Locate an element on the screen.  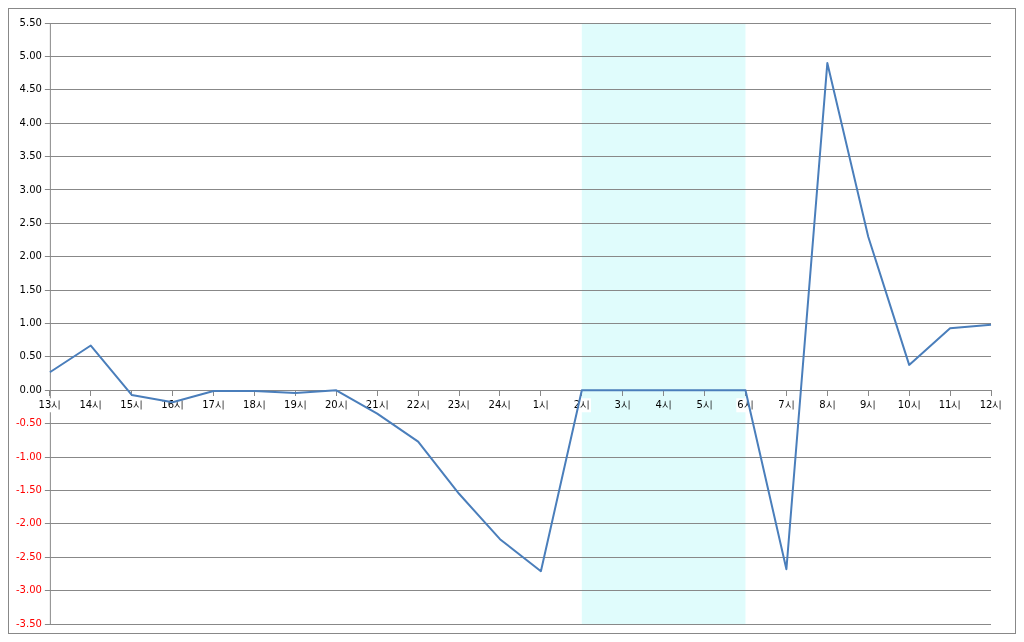
x-tick-label: 24시 is located at coordinates (500, 404).